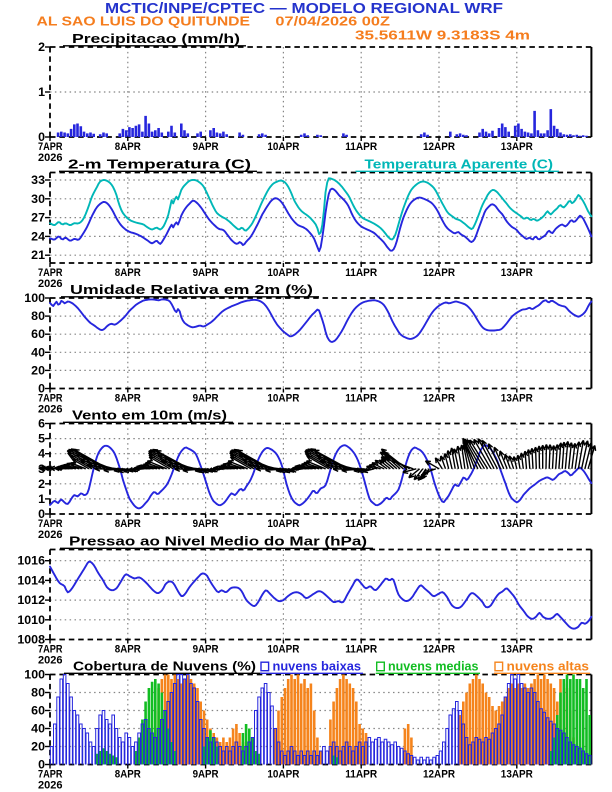 This screenshot has width=612, height=792. I want to click on svg-text: 24, so click(38, 237).